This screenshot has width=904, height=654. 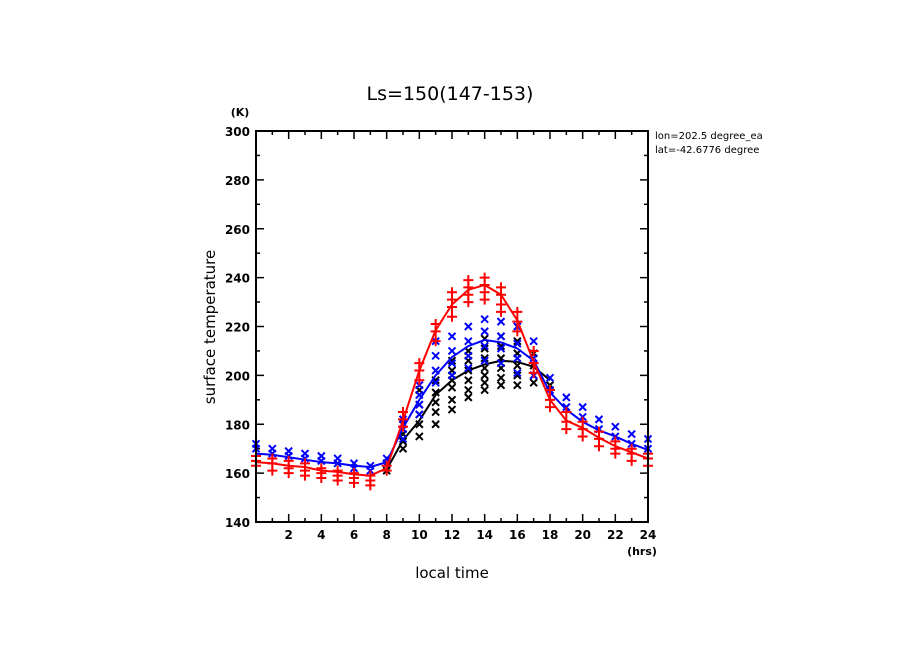 I want to click on y-axis-label: surface temperature, so click(x=210, y=327).